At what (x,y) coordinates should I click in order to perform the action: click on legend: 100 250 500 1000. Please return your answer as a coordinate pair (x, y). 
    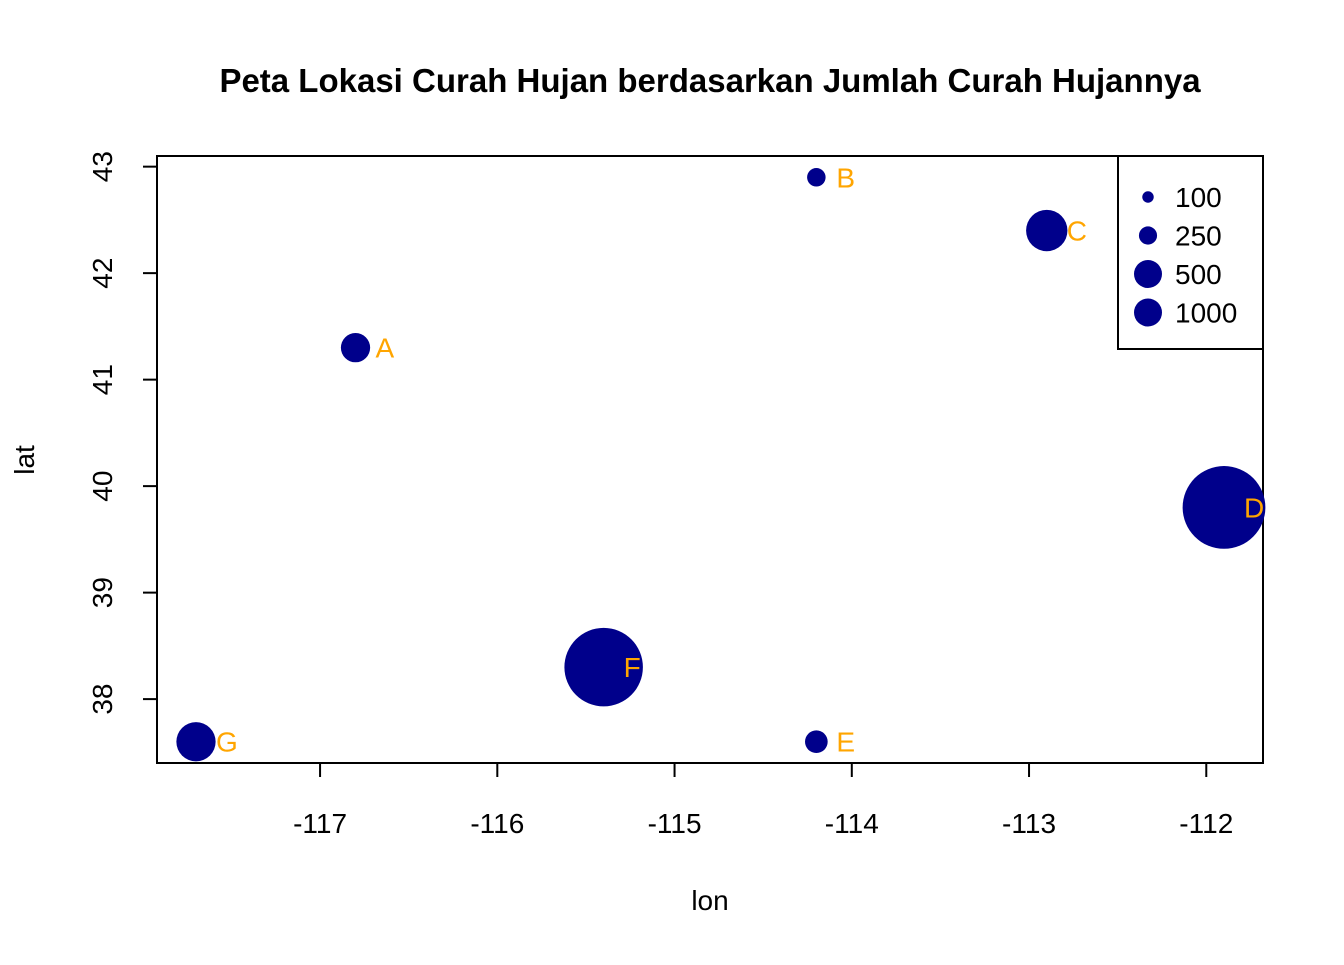
    Looking at the image, I should click on (1190, 252).